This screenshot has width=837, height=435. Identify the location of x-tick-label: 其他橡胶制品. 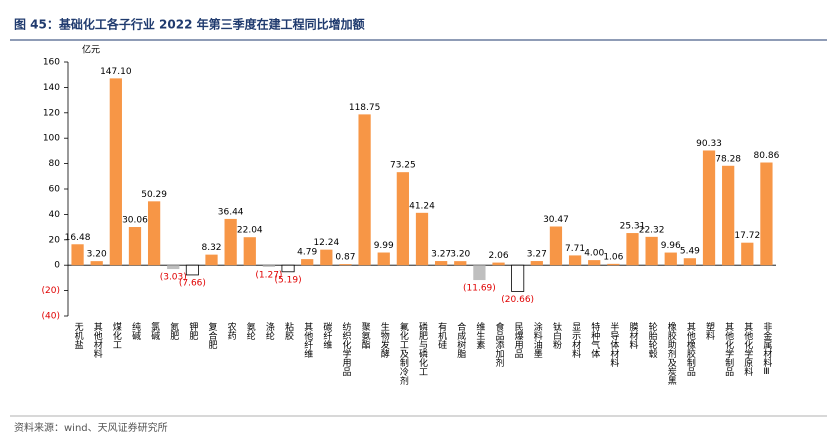
(690, 349).